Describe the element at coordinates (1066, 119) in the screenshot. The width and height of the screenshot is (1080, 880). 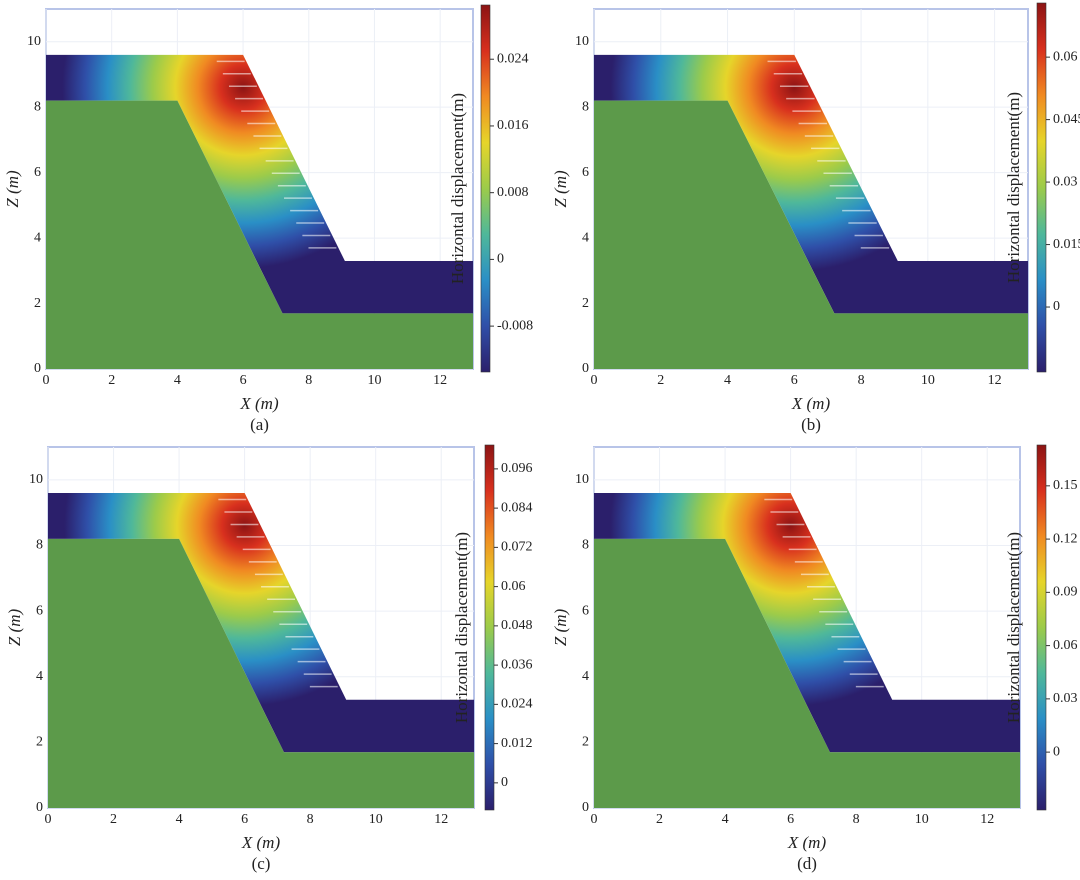
I see `colorbar-tick-label: 0.045` at that location.